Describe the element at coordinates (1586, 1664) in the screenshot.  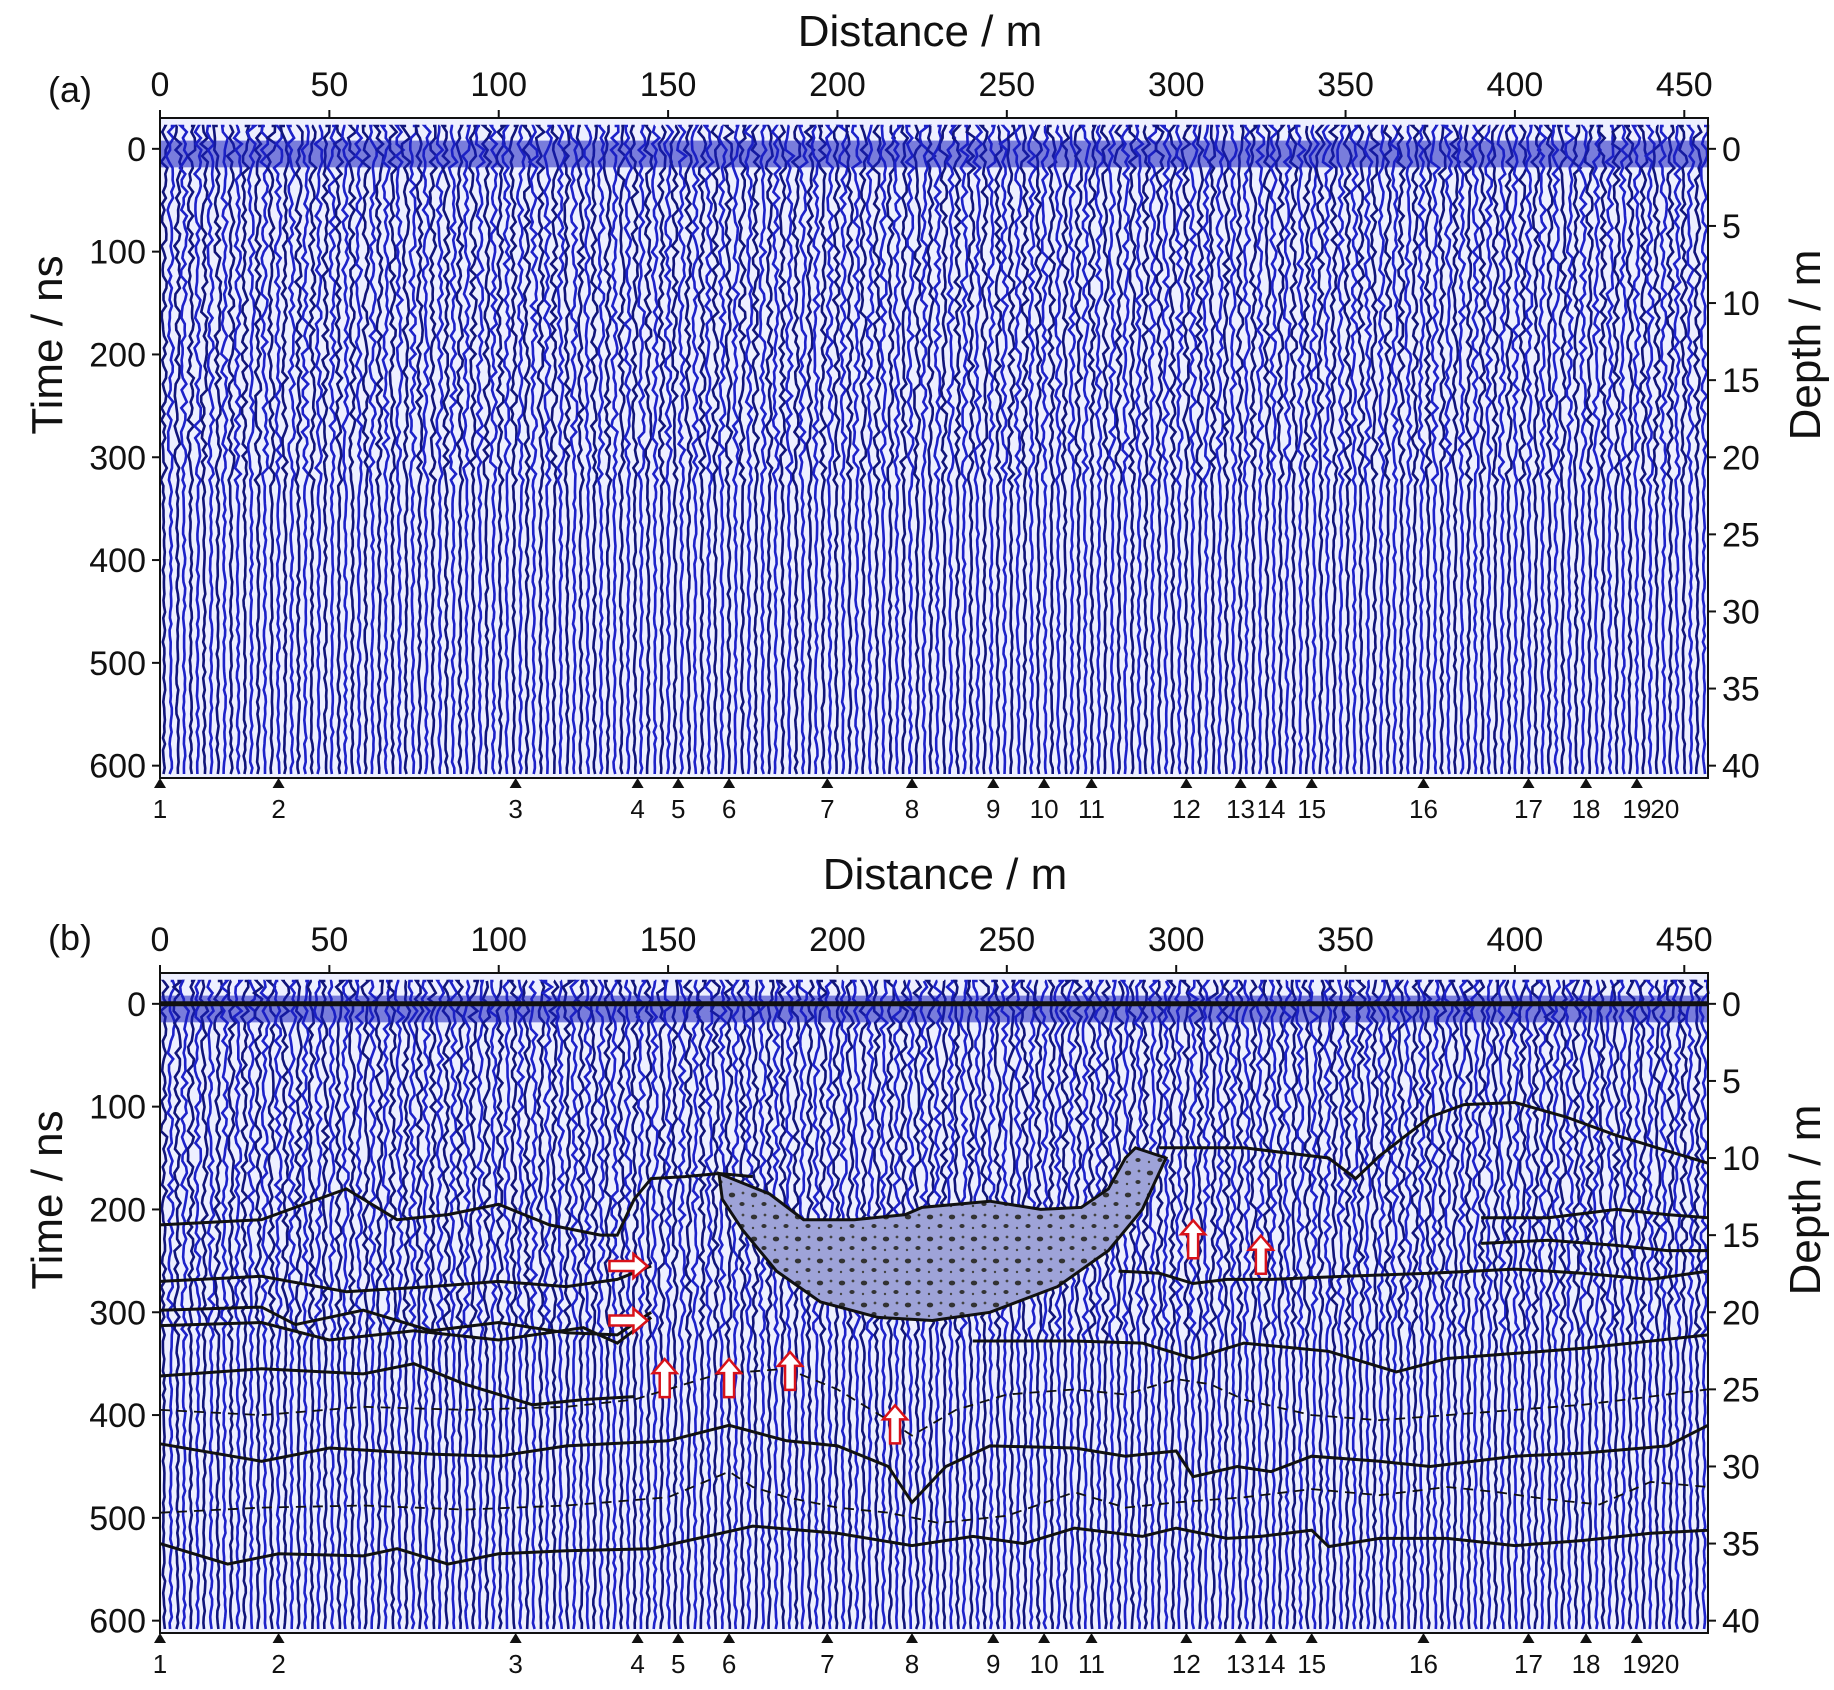
I see `marker-label-b-18: 18` at that location.